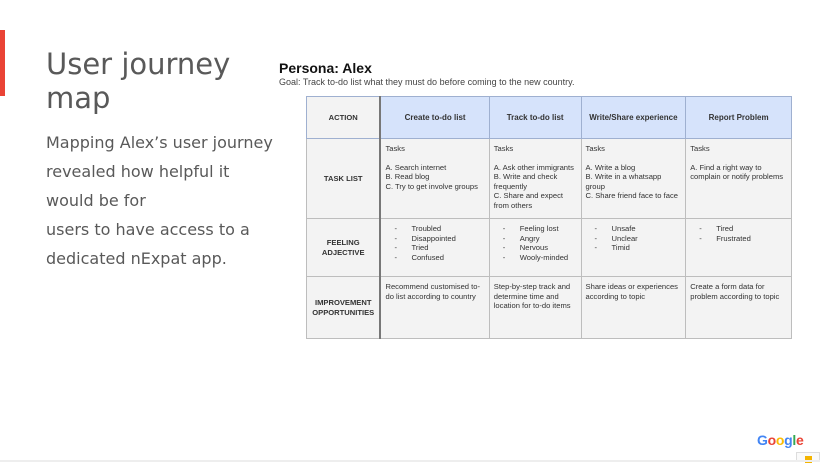  Describe the element at coordinates (148, 229) in the screenshot. I see `body-line: users to have access to a` at that location.